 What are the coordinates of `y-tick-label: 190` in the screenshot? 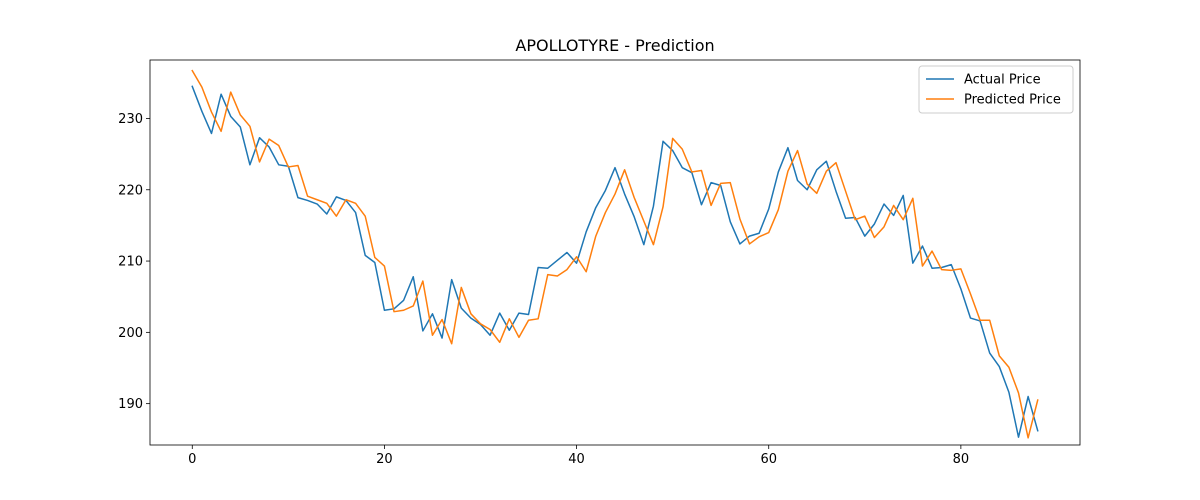 It's located at (130, 404).